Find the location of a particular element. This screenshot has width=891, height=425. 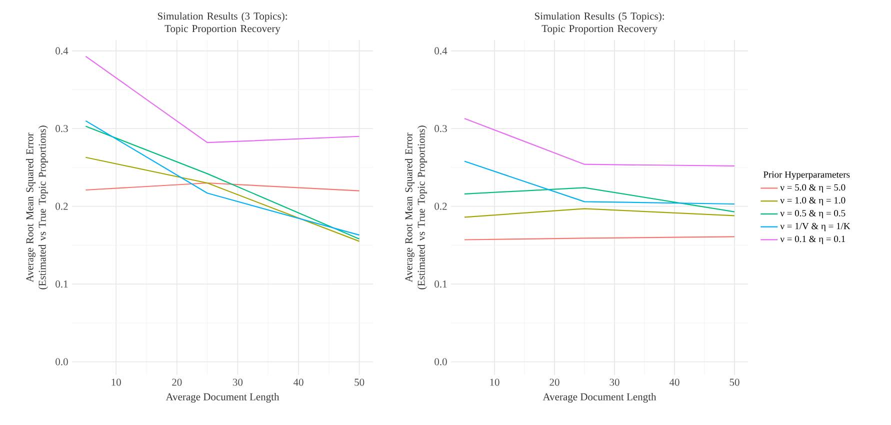

legend-label: ν = 1/V & η = 1/K is located at coordinates (815, 227).